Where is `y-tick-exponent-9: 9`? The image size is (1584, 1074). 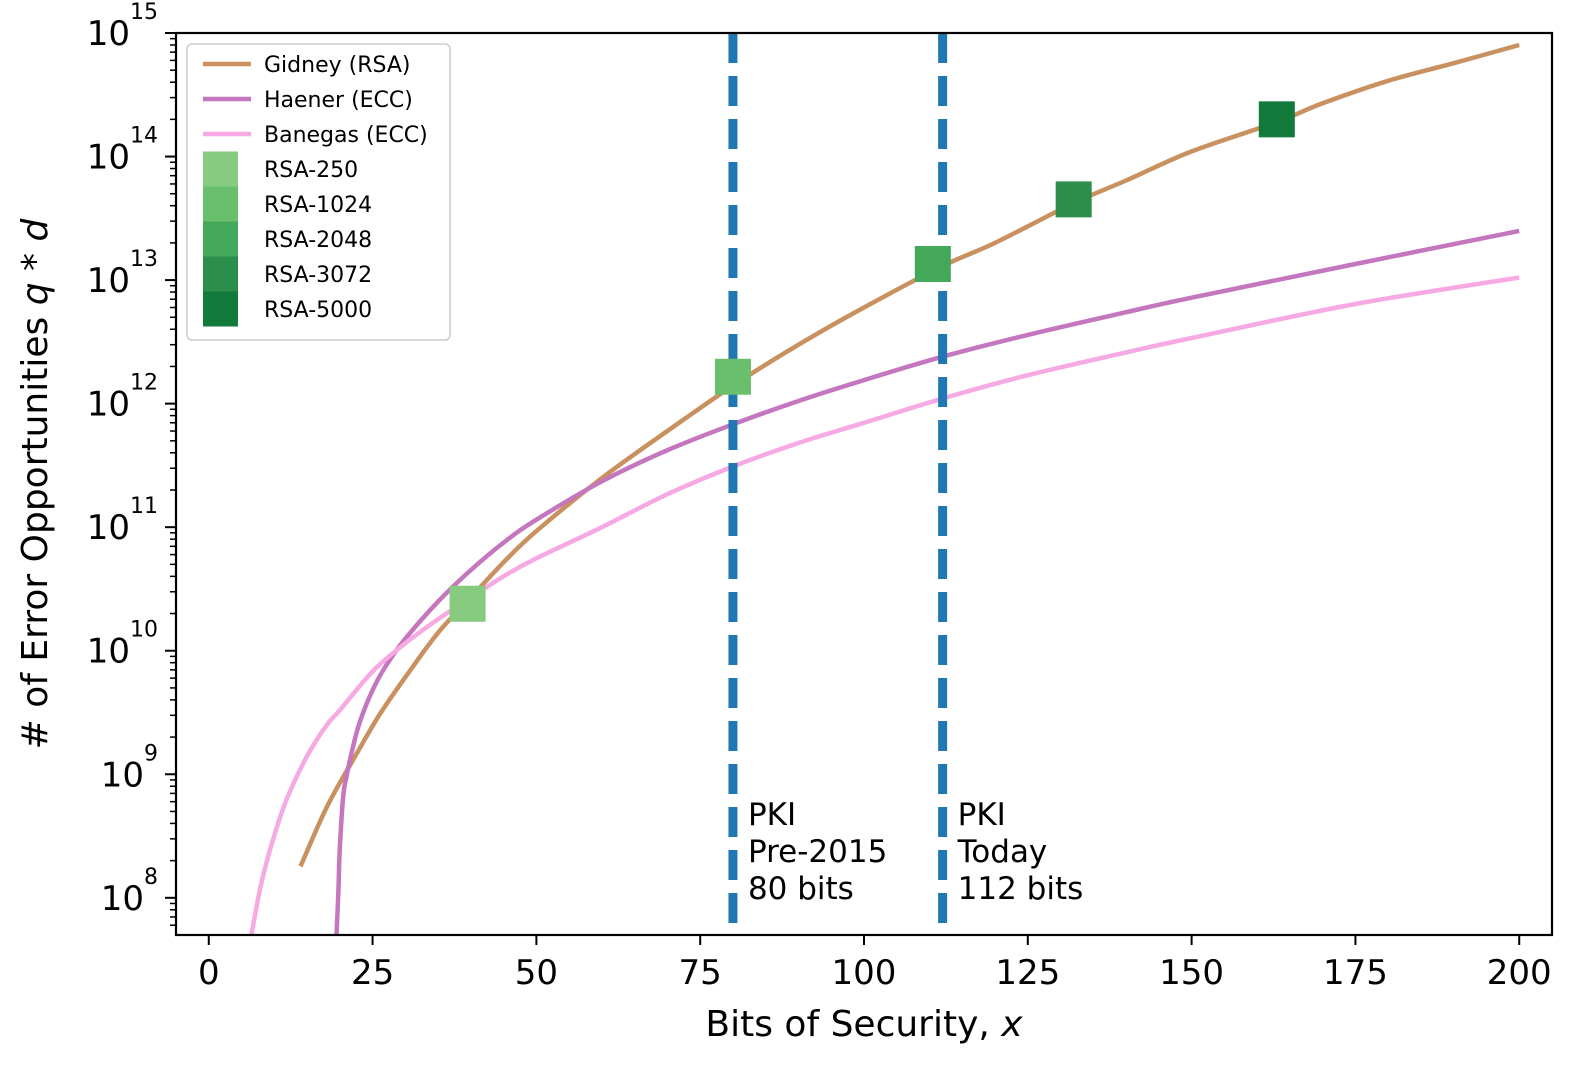 y-tick-exponent-9: 9 is located at coordinates (151, 753).